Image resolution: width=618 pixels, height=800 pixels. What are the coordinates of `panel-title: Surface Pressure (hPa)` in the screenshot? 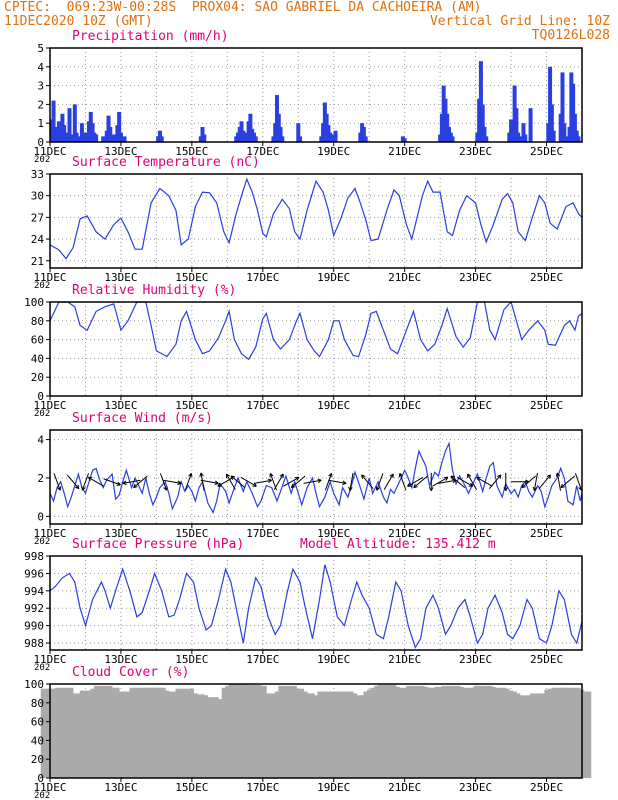 It's located at (158, 544).